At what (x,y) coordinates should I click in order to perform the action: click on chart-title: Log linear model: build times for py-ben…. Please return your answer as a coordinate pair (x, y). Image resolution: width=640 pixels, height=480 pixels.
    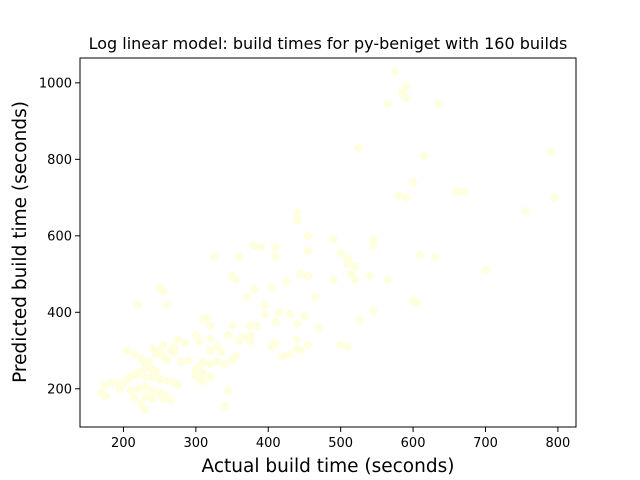
    Looking at the image, I should click on (328, 43).